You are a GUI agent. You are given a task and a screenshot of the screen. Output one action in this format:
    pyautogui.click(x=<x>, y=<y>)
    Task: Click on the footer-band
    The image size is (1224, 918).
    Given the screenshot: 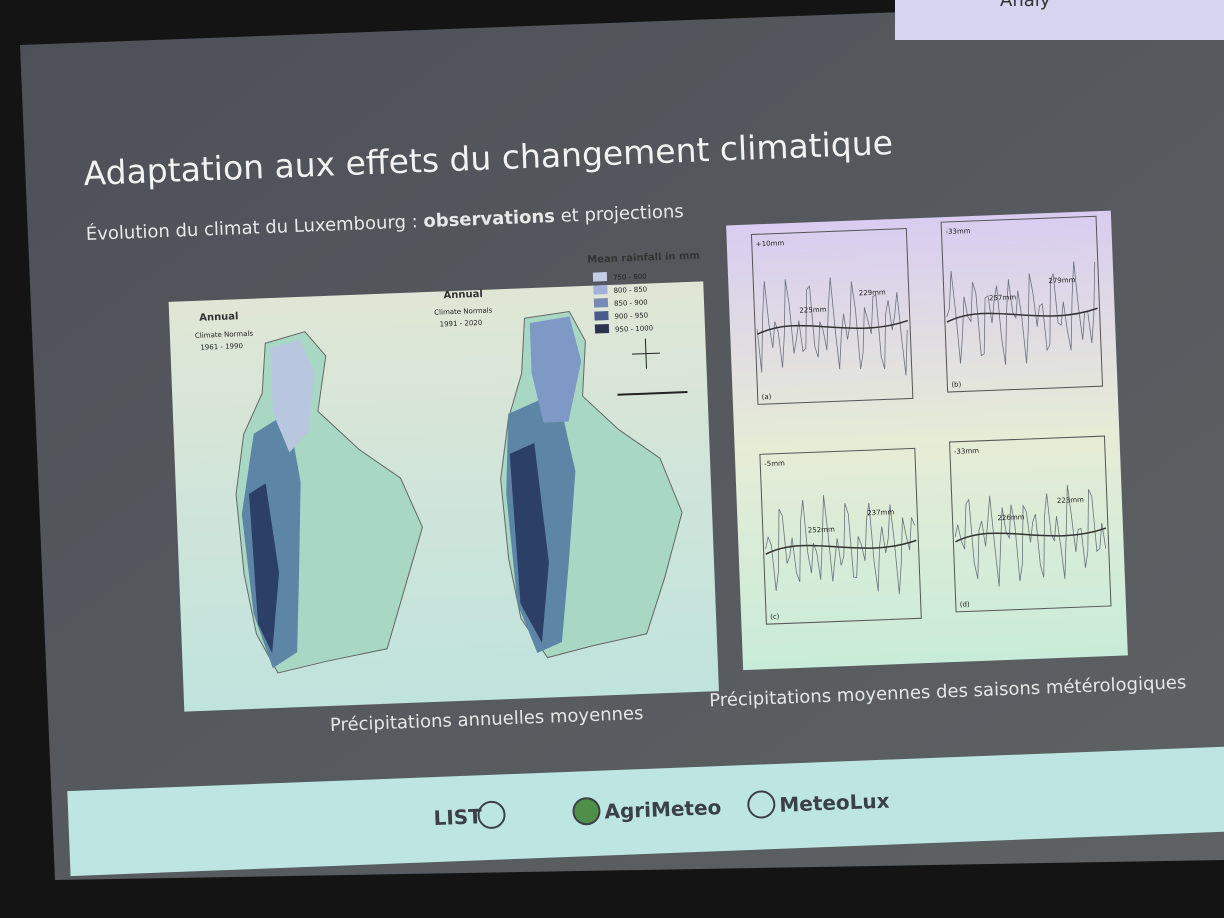 What is the action you would take?
    pyautogui.click(x=645, y=811)
    